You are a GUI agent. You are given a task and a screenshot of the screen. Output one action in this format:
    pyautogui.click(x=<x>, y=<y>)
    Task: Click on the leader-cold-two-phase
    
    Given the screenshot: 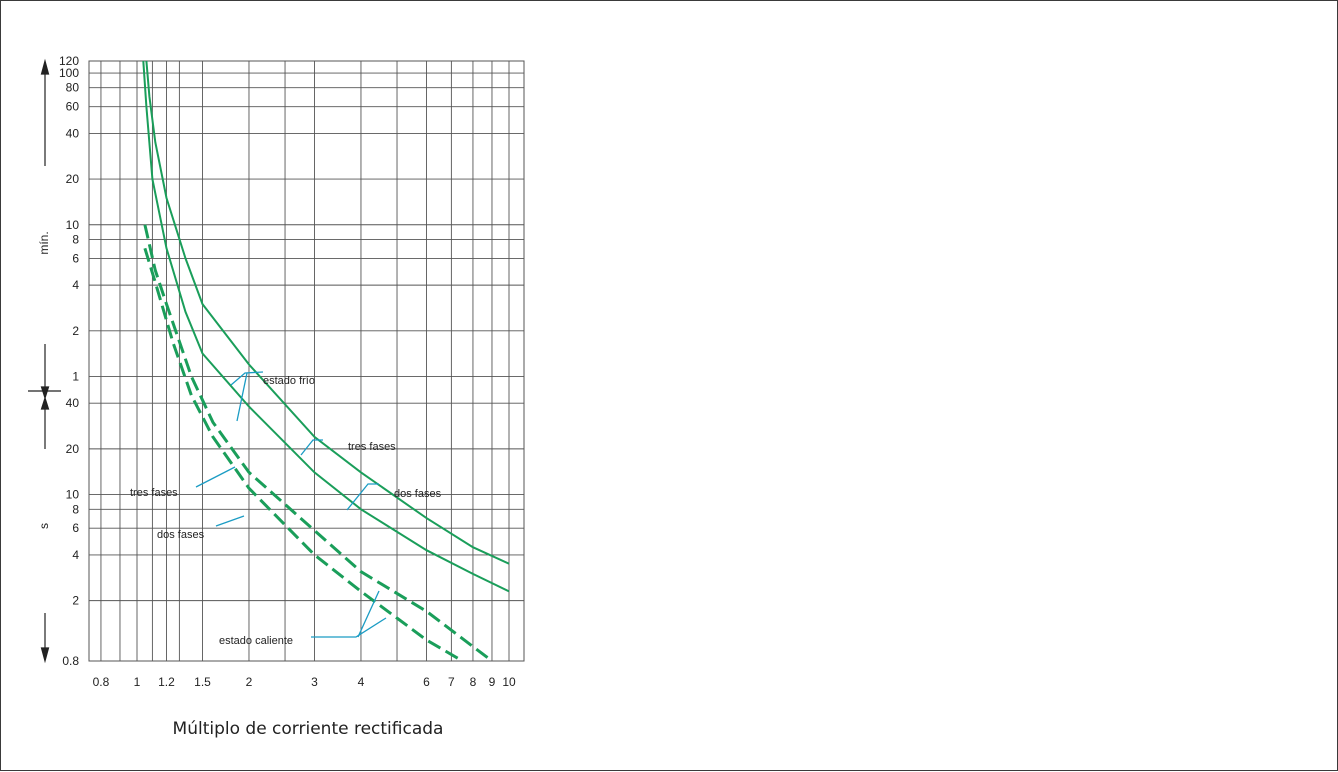 What is the action you would take?
    pyautogui.click(x=362, y=497)
    